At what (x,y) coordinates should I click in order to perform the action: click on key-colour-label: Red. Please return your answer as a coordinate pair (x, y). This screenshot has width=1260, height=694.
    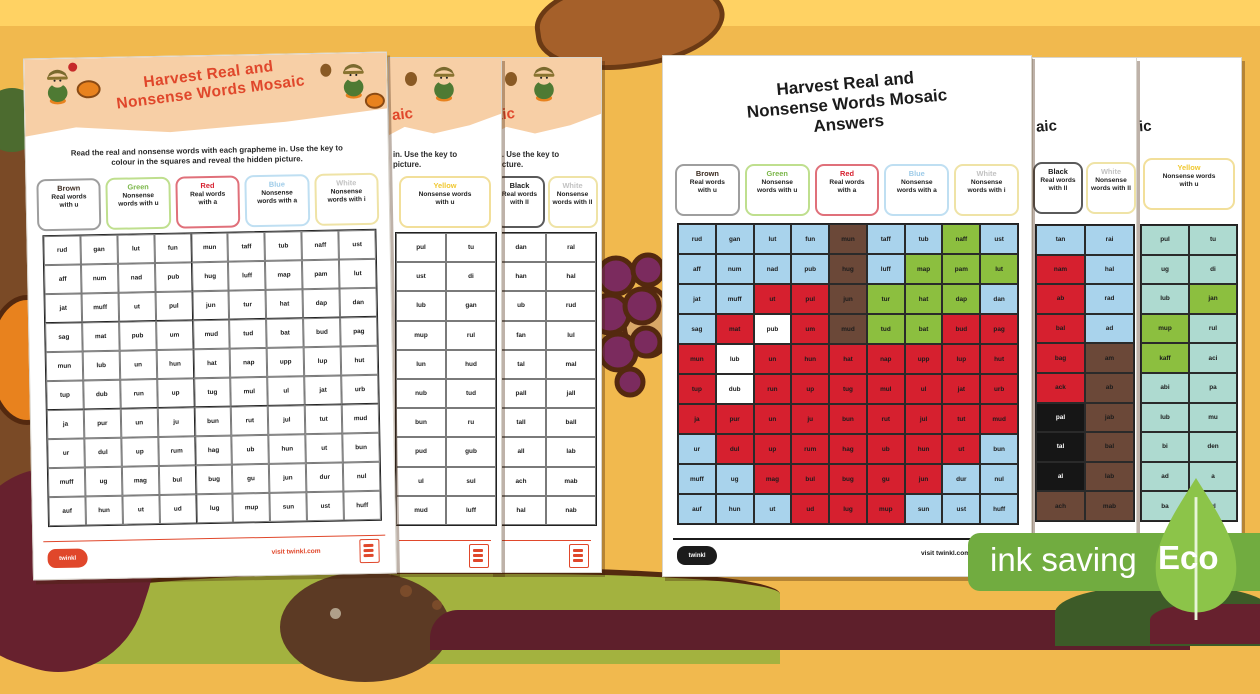
    Looking at the image, I should click on (207, 185).